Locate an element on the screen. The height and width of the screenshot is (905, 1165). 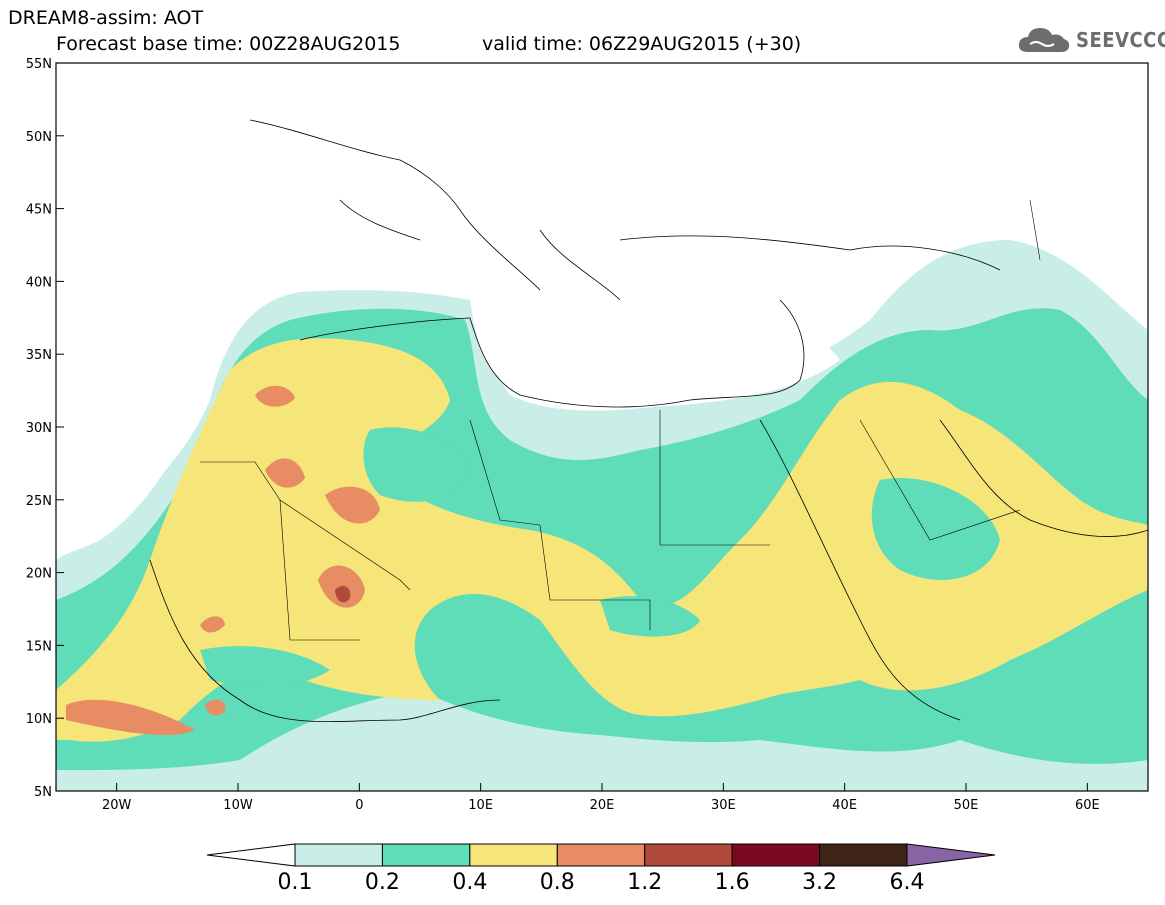
lat-tick-label: 45N is located at coordinates (39, 210).